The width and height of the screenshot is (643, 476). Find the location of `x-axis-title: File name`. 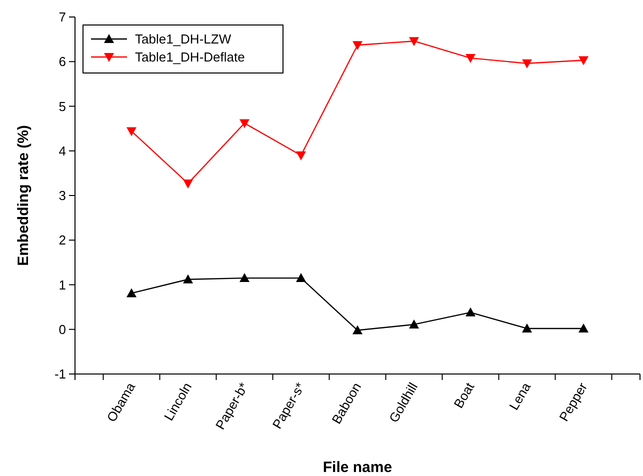

x-axis-title: File name is located at coordinates (357, 467).